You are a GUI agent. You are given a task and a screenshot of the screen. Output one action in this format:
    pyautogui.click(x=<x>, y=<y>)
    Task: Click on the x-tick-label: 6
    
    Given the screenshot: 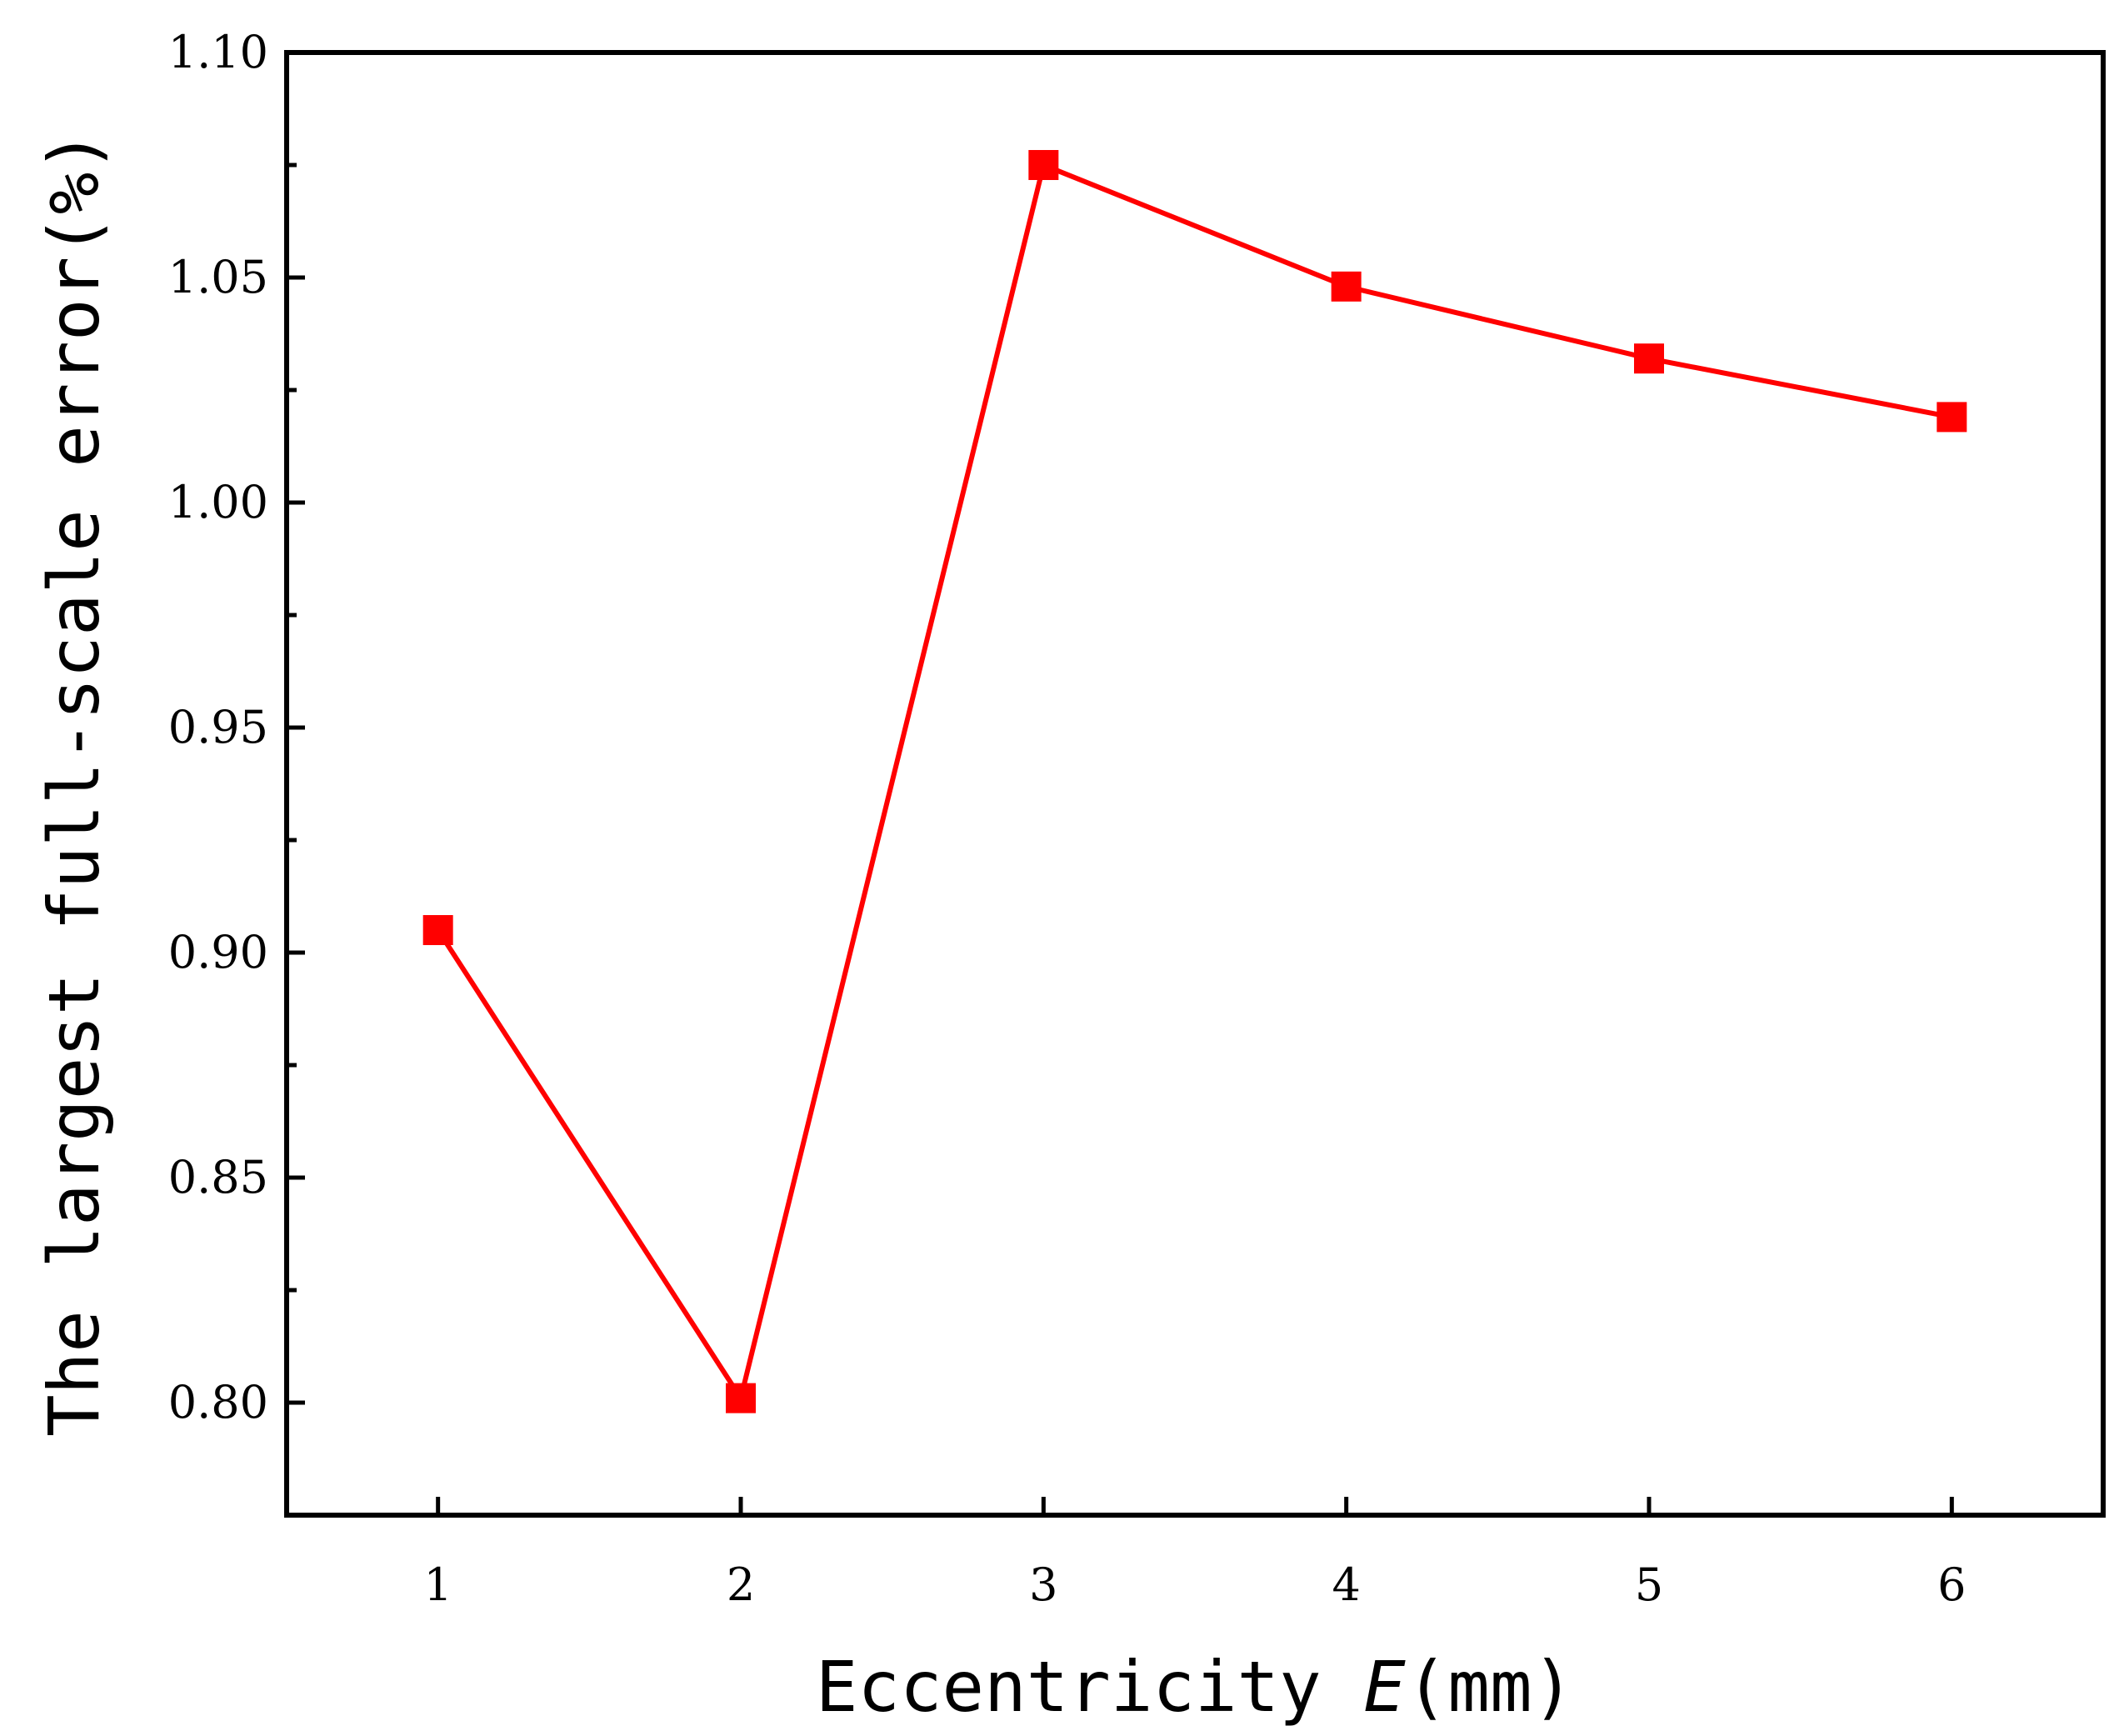 What is the action you would take?
    pyautogui.click(x=1952, y=1584)
    